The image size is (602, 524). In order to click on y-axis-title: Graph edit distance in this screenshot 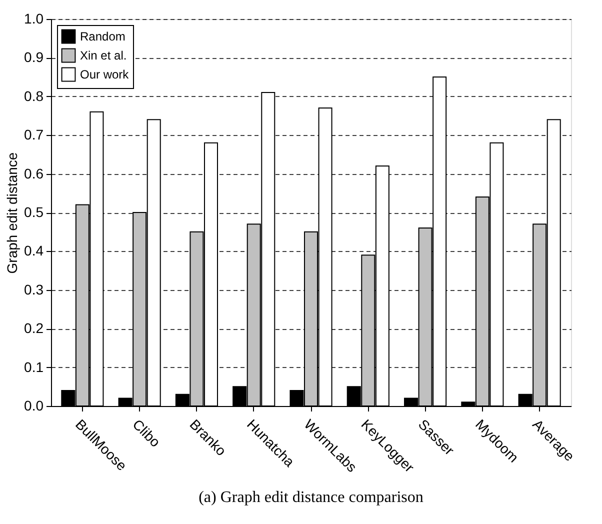, I will do `click(12, 213)`.